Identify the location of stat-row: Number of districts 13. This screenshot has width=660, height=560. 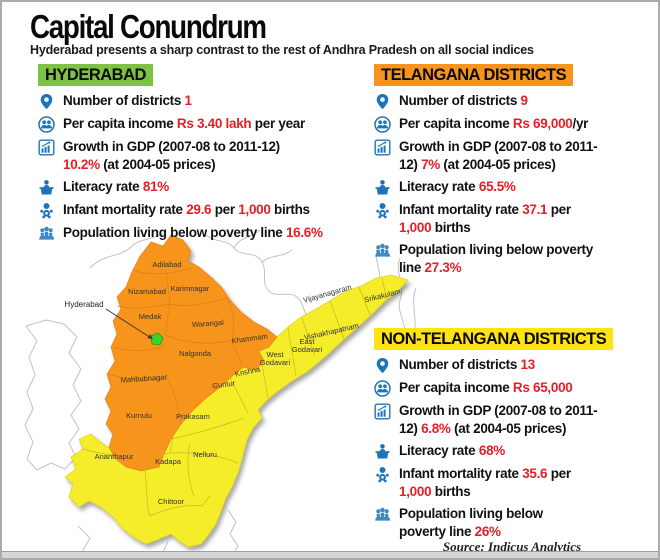
(512, 365).